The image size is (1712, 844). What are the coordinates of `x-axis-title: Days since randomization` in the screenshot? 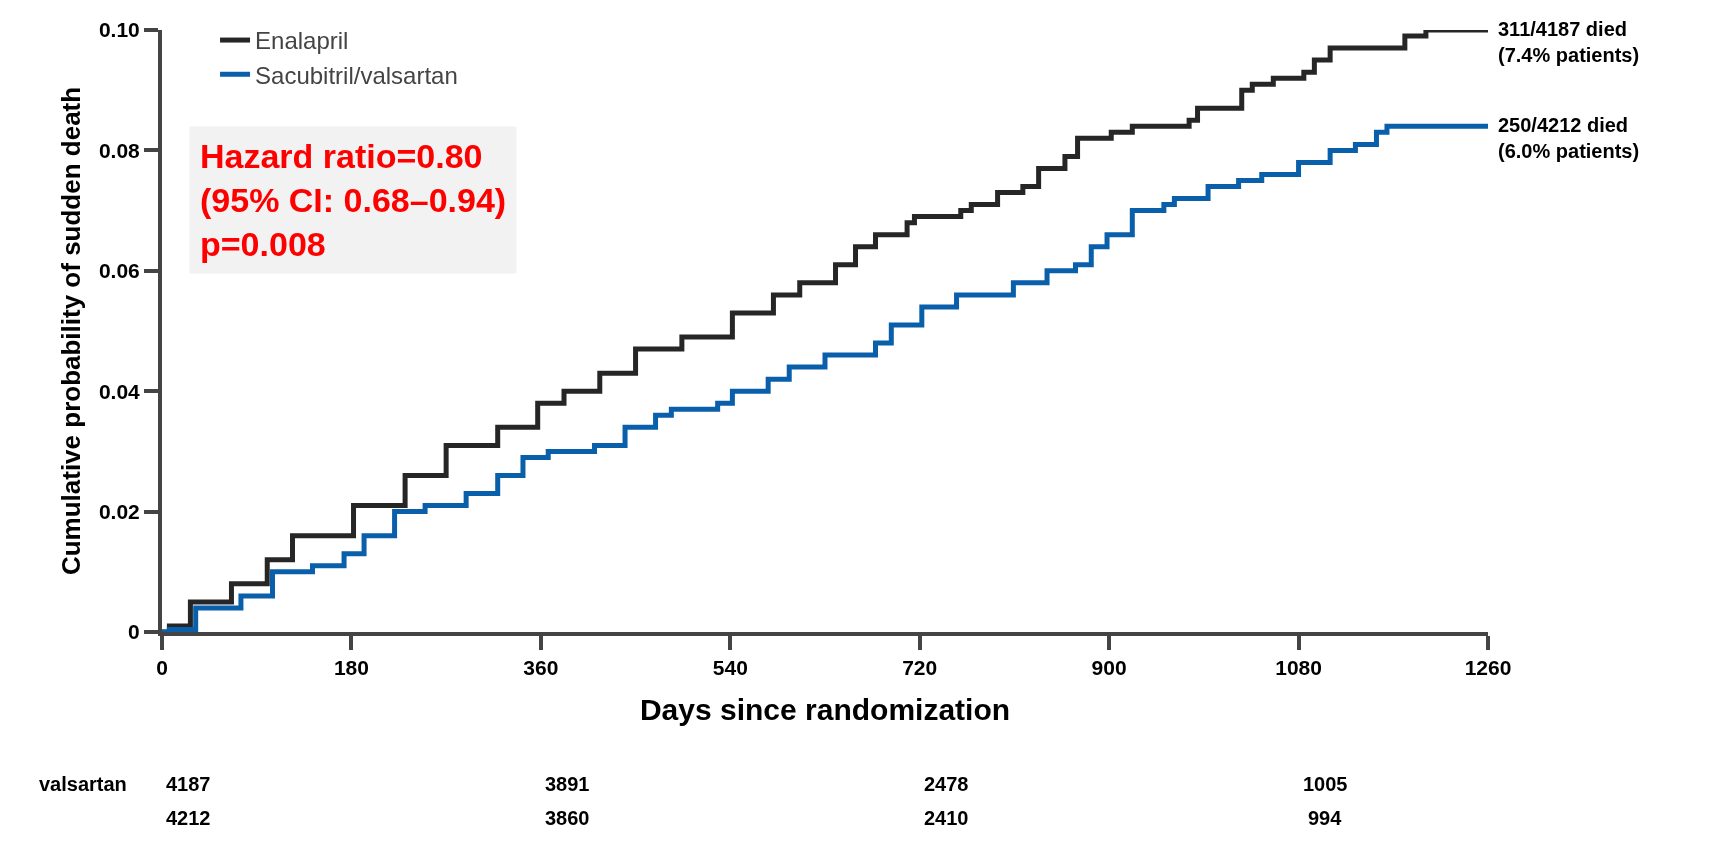 It's located at (825, 710).